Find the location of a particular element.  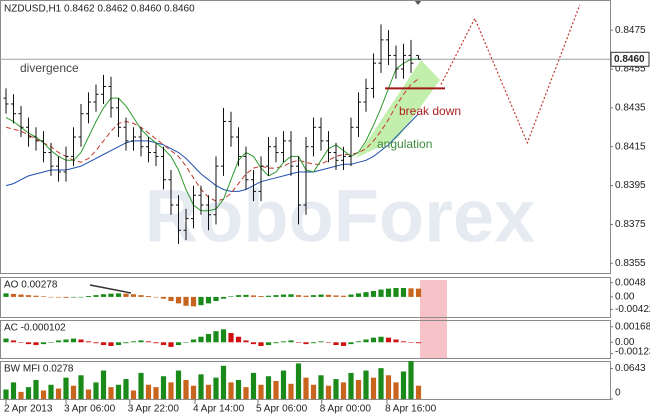

x-tick-label: 8 Apr 00:00 is located at coordinates (346, 409).